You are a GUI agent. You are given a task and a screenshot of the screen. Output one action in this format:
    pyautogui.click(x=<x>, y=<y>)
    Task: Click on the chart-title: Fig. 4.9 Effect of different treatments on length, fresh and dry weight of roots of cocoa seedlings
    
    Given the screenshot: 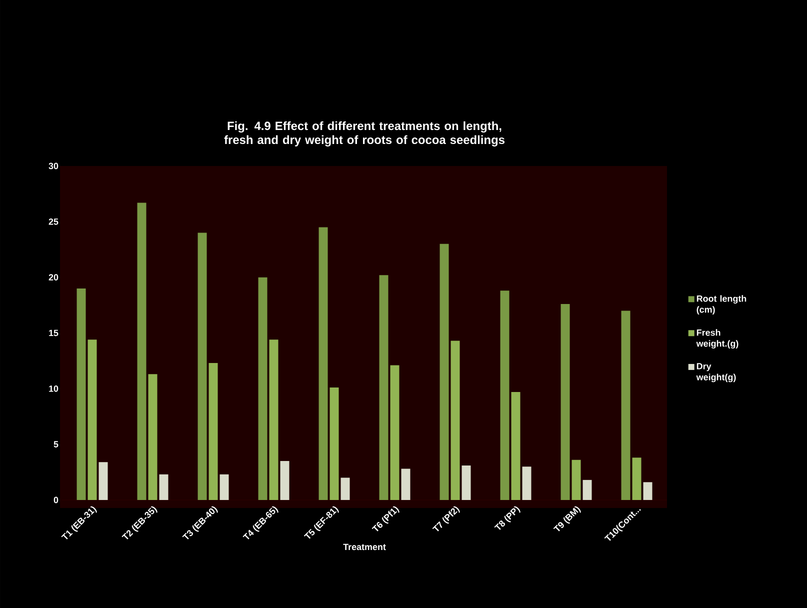 What is the action you would take?
    pyautogui.click(x=364, y=133)
    